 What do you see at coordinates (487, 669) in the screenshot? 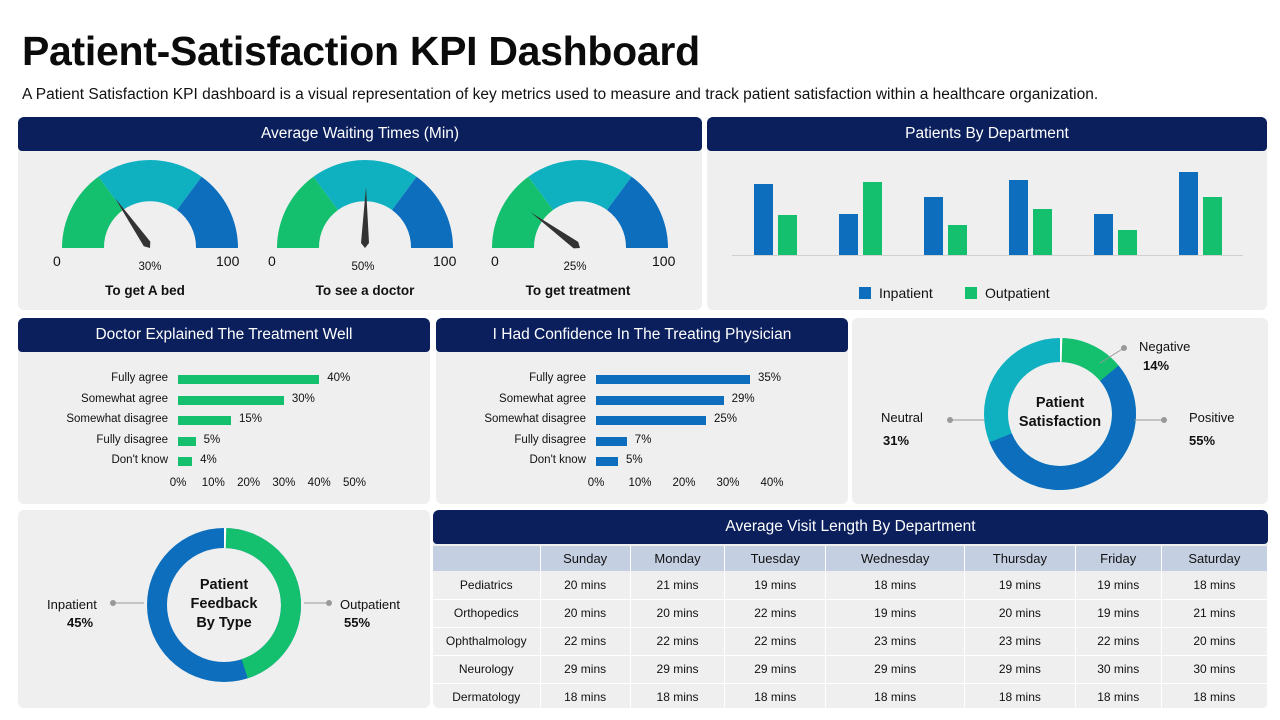
I see `table-row-department: Neurology` at bounding box center [487, 669].